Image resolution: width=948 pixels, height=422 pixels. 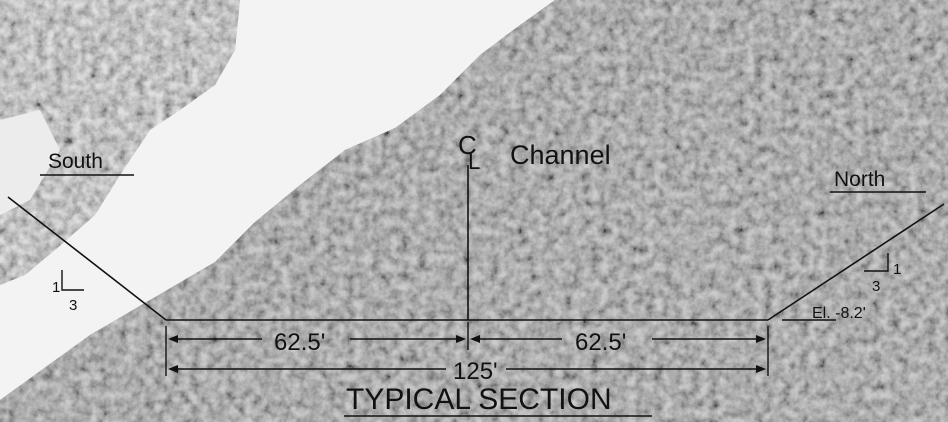 I want to click on north-slope-indicator: 1 3, so click(x=882, y=274).